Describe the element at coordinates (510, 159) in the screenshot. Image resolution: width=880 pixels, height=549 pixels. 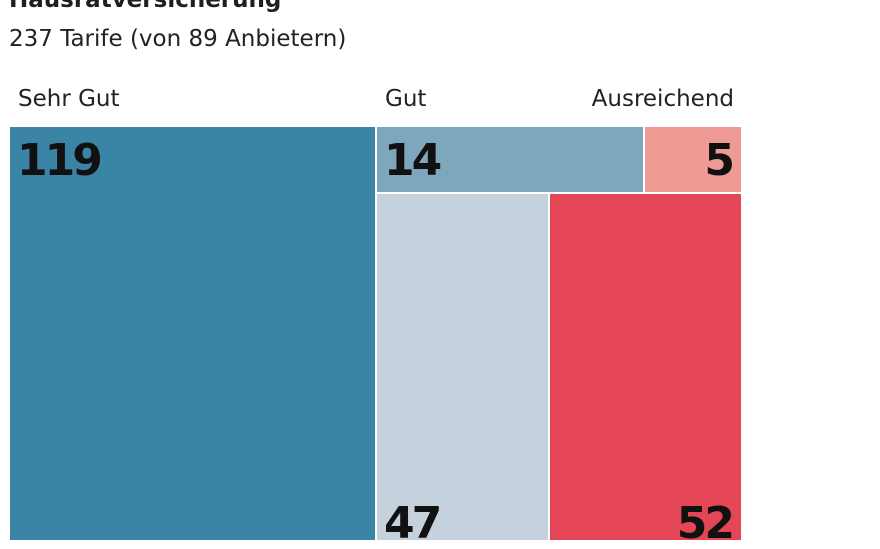
I see `tile-gut-14: 14` at that location.